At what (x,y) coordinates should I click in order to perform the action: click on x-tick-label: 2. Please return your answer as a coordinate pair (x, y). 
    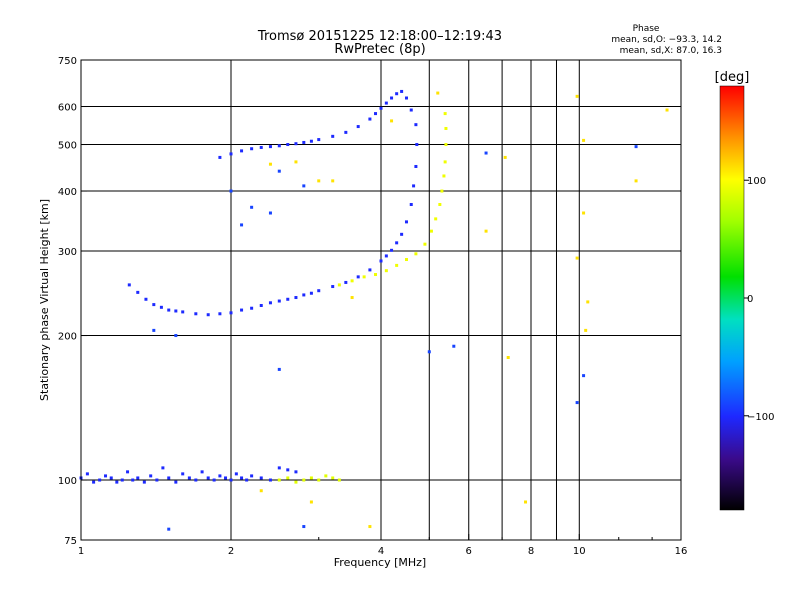
    Looking at the image, I should click on (231, 551).